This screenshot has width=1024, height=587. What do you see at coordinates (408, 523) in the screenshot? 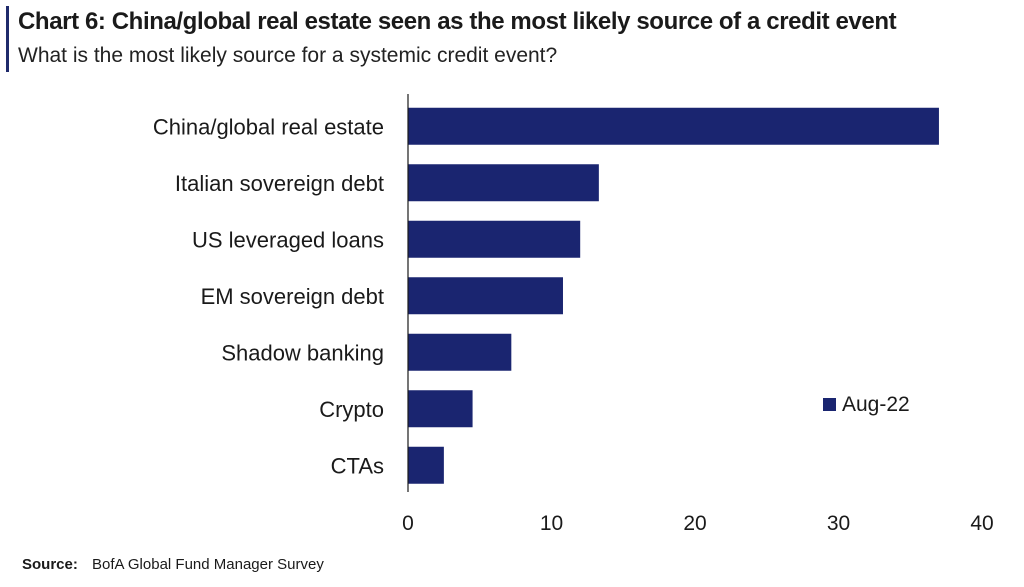
I see `x-tick-label: 0` at bounding box center [408, 523].